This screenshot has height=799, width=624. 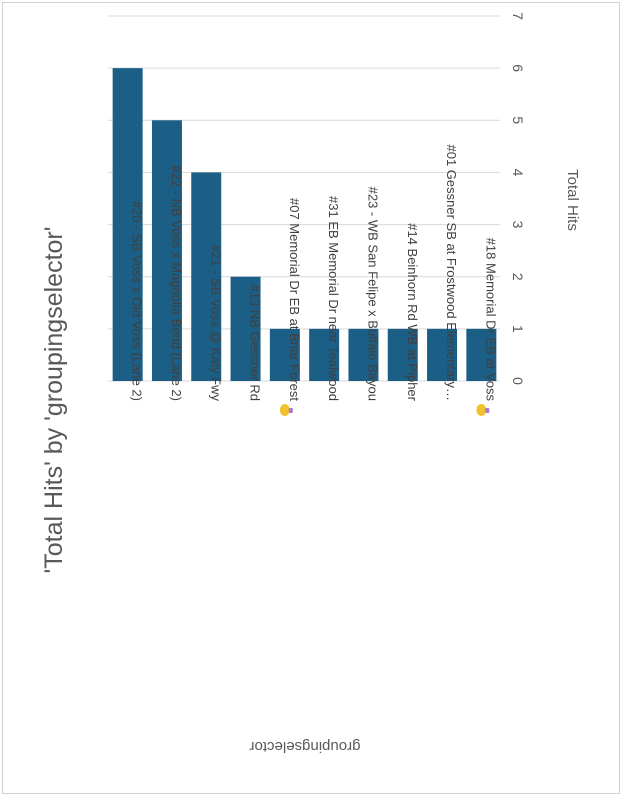 What do you see at coordinates (572, 200) in the screenshot?
I see `value-axis-title: Total Hits` at bounding box center [572, 200].